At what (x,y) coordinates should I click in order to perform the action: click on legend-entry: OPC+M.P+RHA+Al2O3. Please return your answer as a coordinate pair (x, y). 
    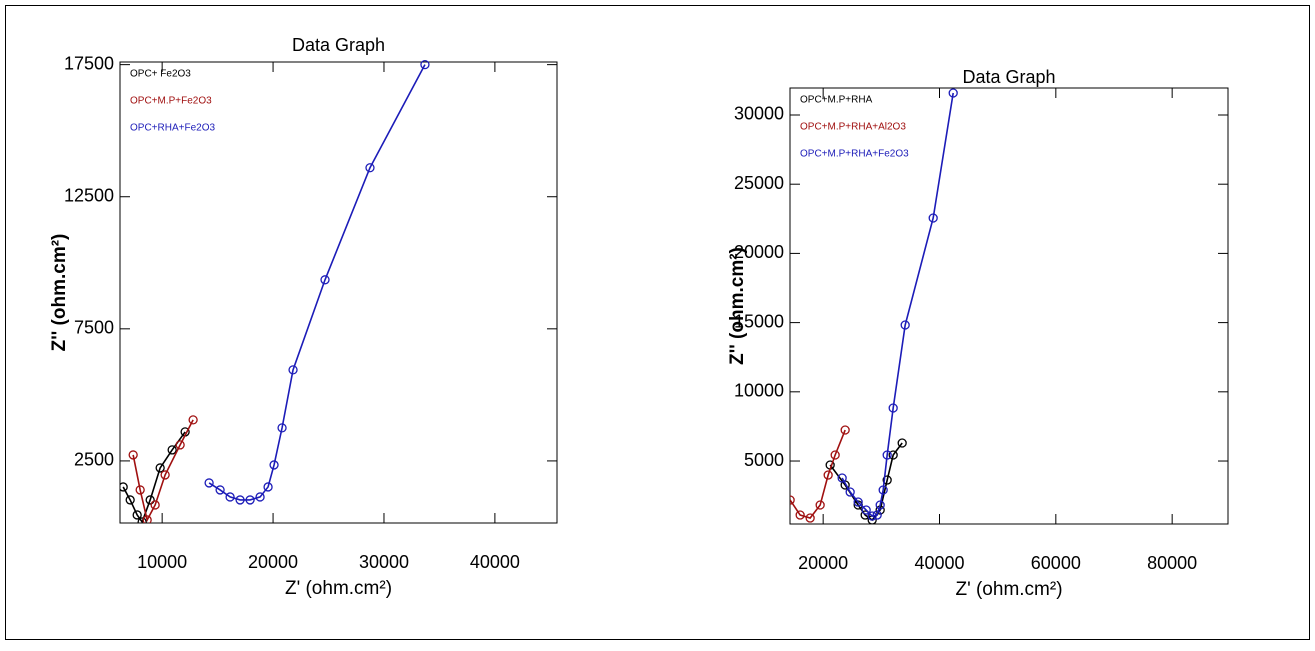
    Looking at the image, I should click on (853, 127).